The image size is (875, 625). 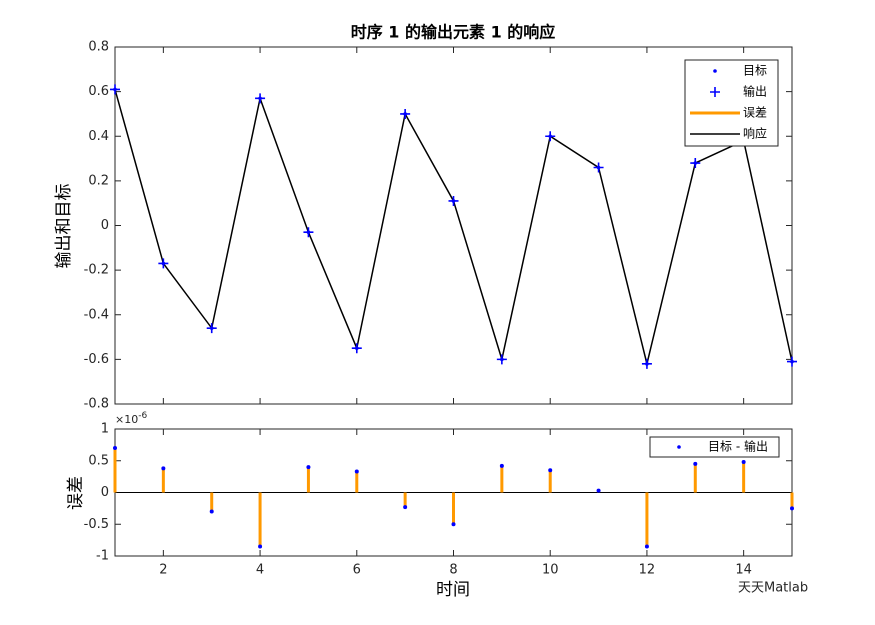 I want to click on y-tick-label: 0.5, so click(x=98, y=460).